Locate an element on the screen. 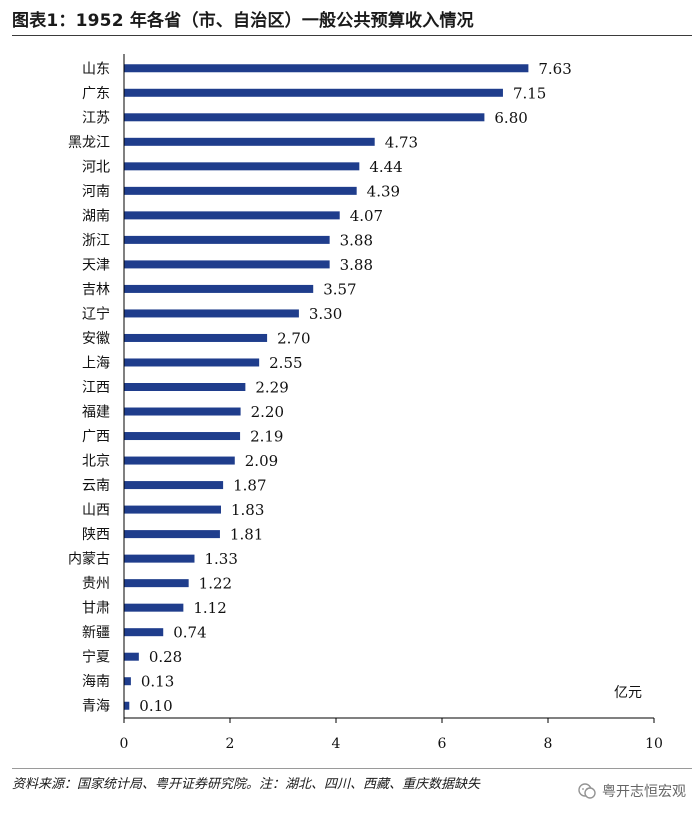 The width and height of the screenshot is (700, 826). x-tick-label: 6 is located at coordinates (442, 744).